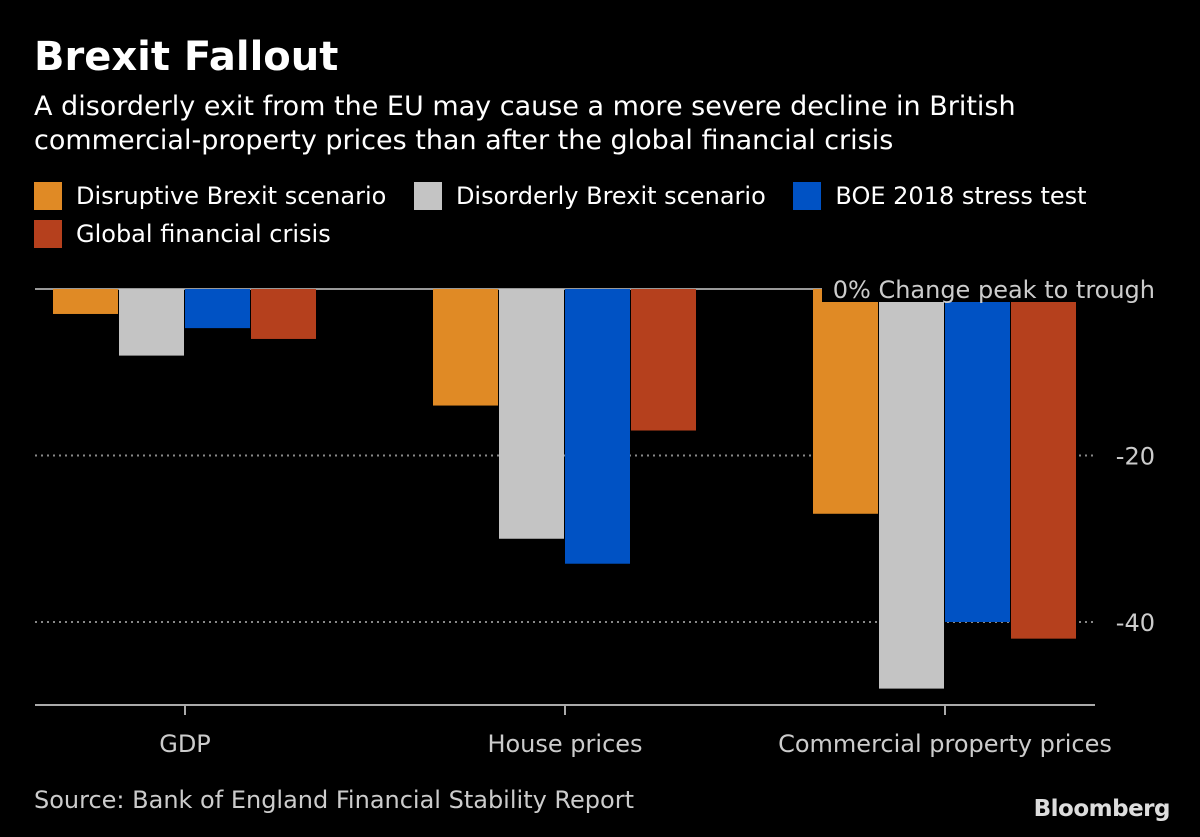 This screenshot has width=1200, height=837. What do you see at coordinates (1135, 623) in the screenshot?
I see `ytick-label: -40` at bounding box center [1135, 623].